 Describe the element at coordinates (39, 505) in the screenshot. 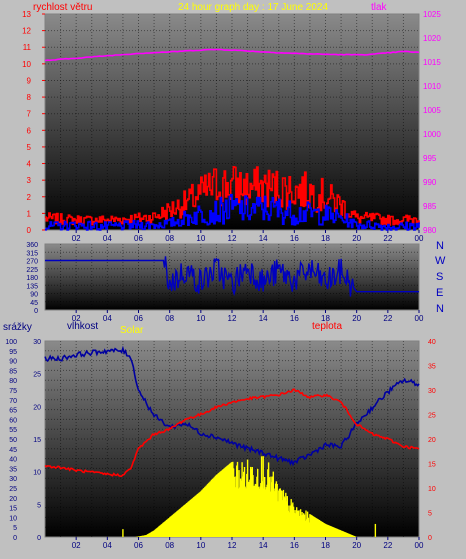

I see `humidity-tick-label: 5` at that location.